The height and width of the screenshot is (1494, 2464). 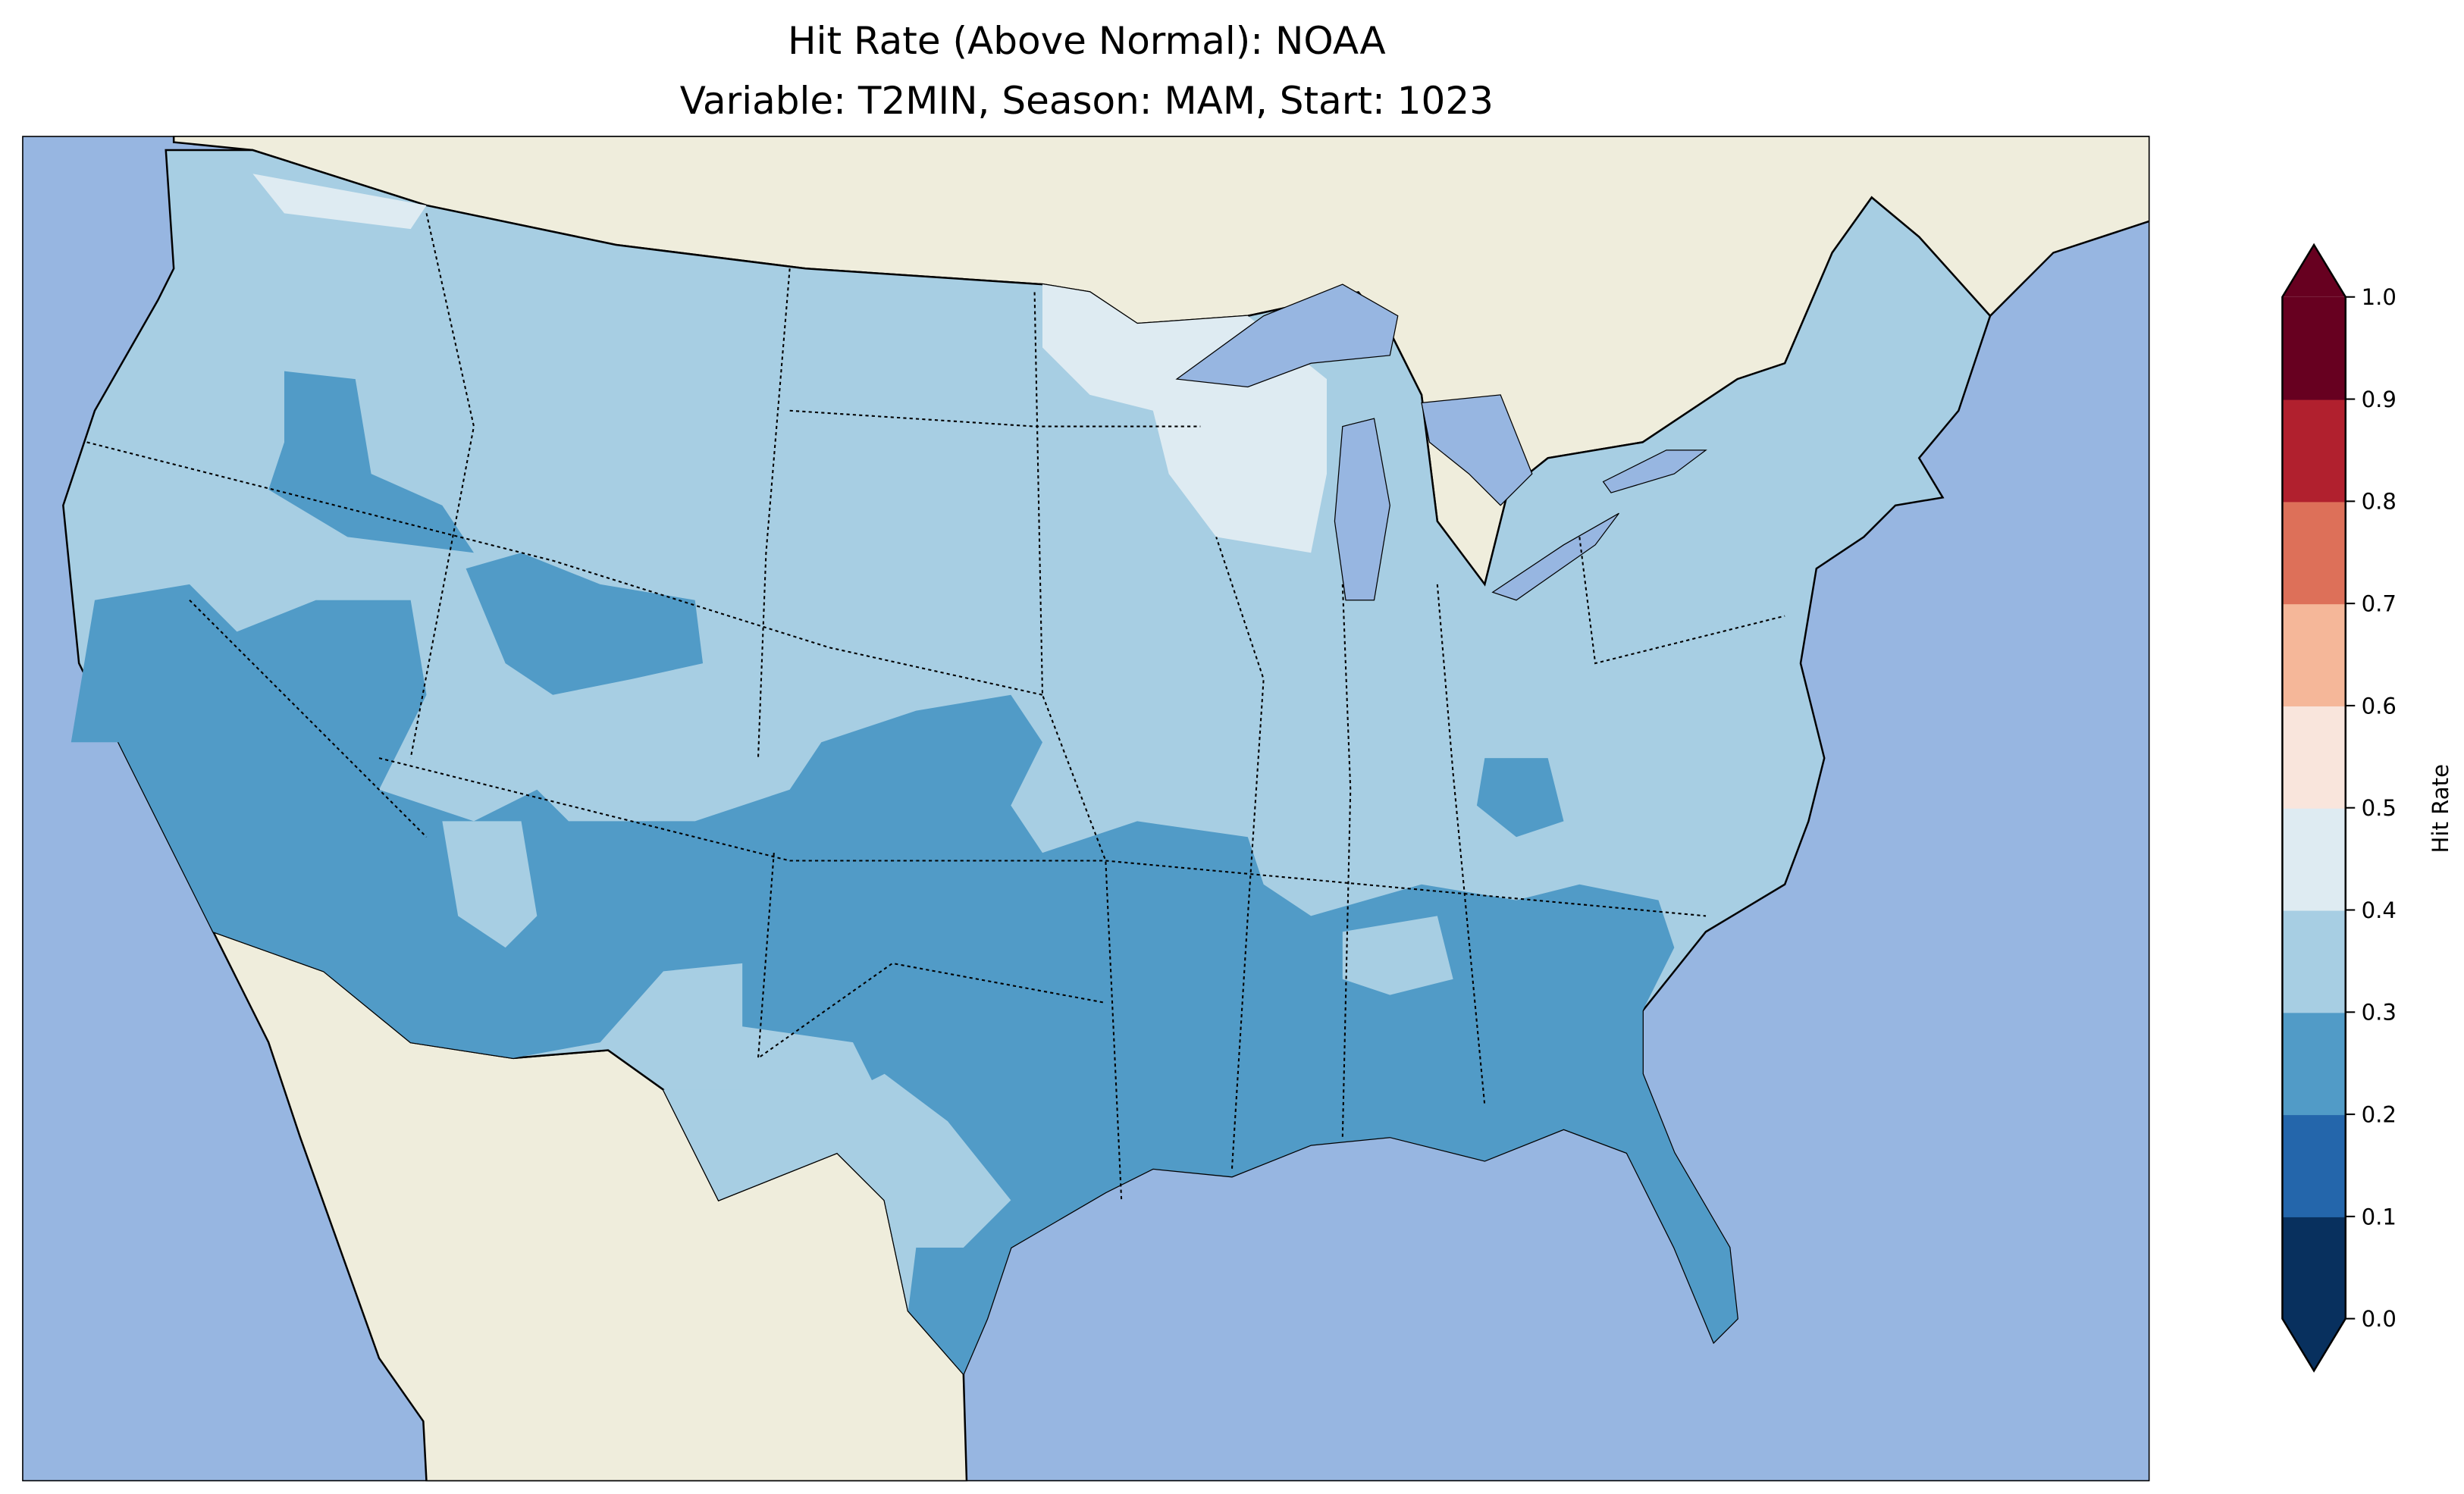 I want to click on patch-arizona, so click(x=490, y=884).